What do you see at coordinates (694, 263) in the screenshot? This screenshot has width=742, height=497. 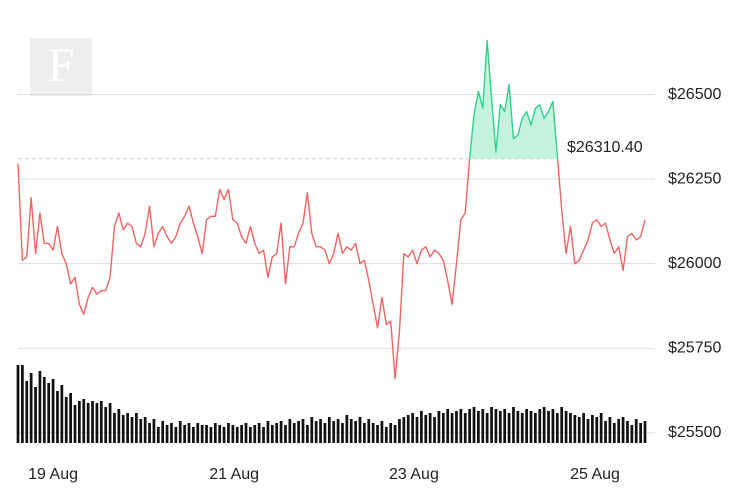 I see `y-tick-label: $26000` at bounding box center [694, 263].